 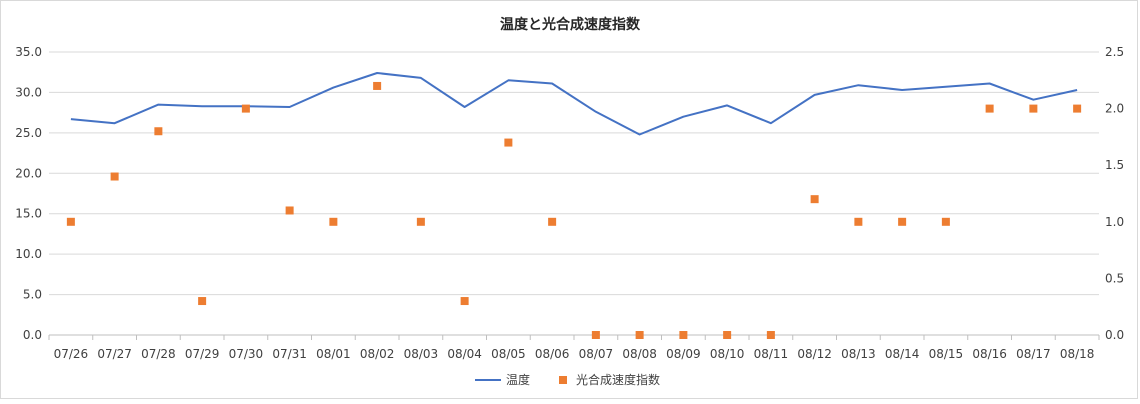 What do you see at coordinates (158, 354) in the screenshot?
I see `x-axis-tick-label: 07/28` at bounding box center [158, 354].